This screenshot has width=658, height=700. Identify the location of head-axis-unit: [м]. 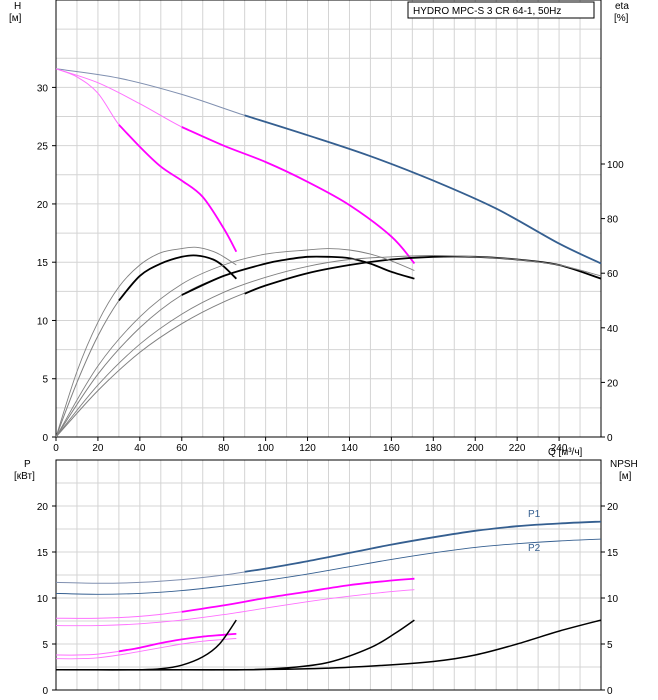
(15, 18).